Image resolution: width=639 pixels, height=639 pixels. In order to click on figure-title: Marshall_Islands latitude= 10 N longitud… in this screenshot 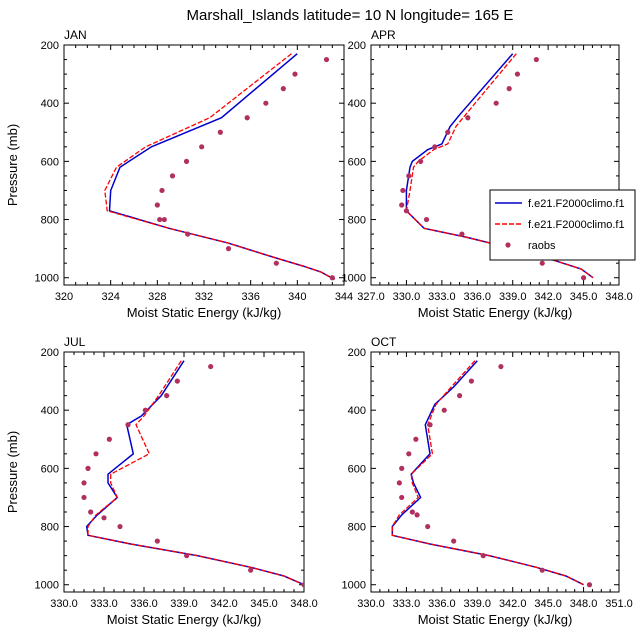, I will do `click(350, 15)`.